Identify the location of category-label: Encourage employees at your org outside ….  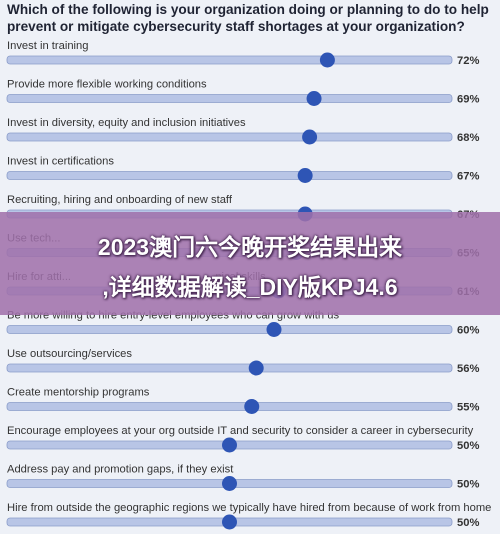
(240, 431).